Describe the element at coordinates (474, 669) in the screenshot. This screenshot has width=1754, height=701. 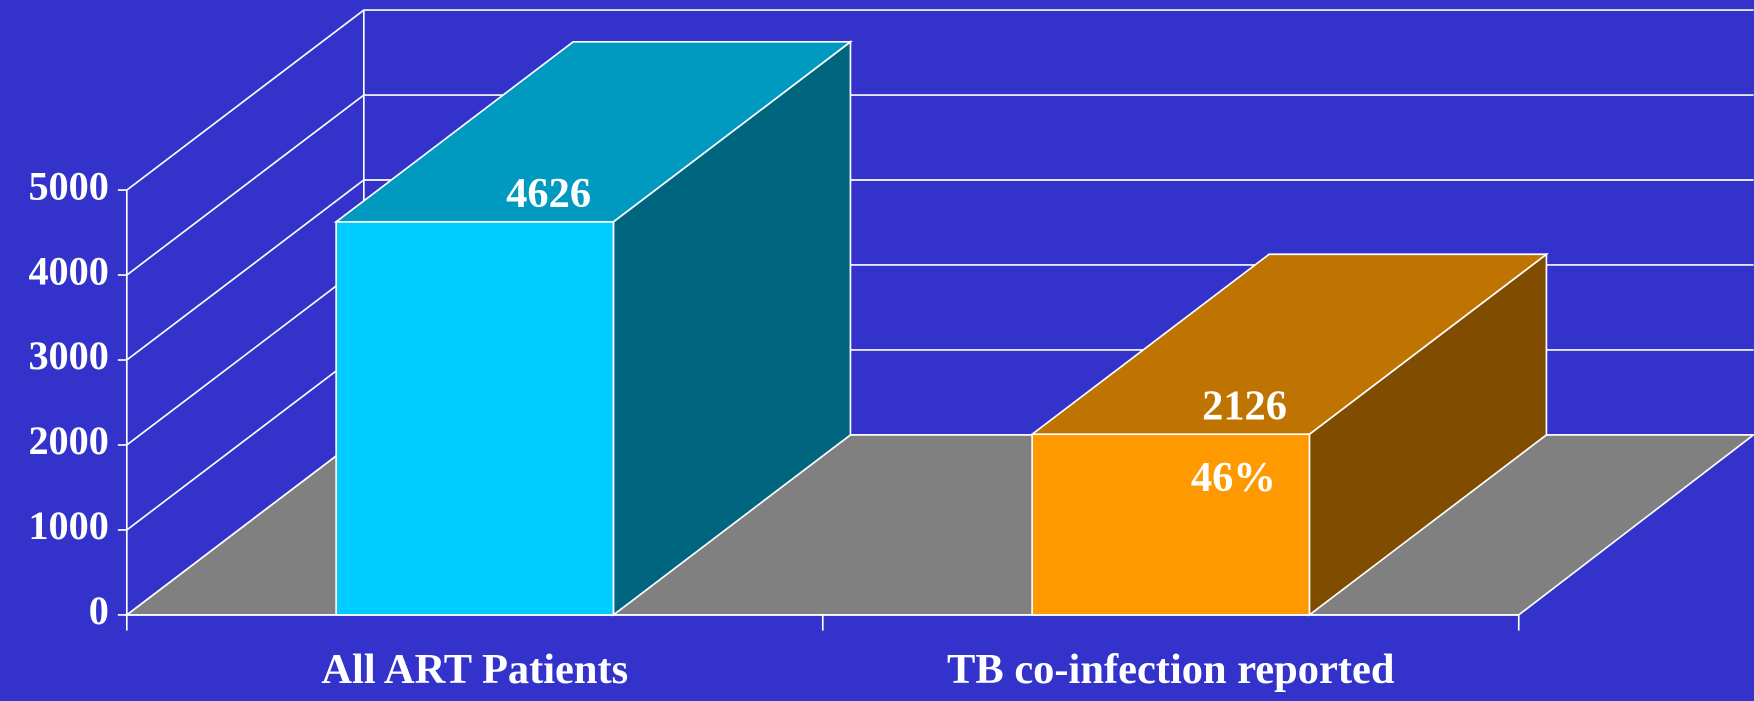
I see `x-tick-label: All ART Patients` at that location.